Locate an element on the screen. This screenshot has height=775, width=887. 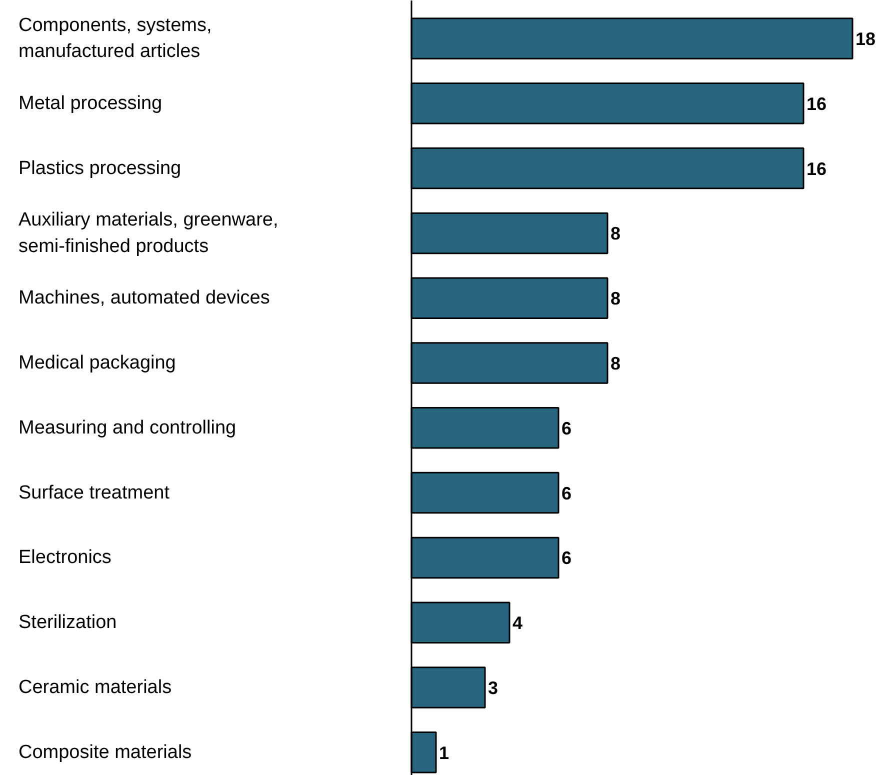
y-tick-label: Metal processing is located at coordinates (90, 103).